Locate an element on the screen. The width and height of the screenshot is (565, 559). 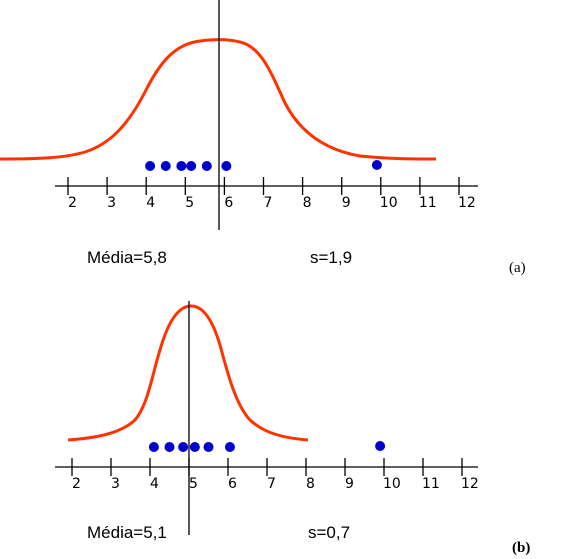
panel-b-mean-label: Média=5,1 is located at coordinates (127, 532).